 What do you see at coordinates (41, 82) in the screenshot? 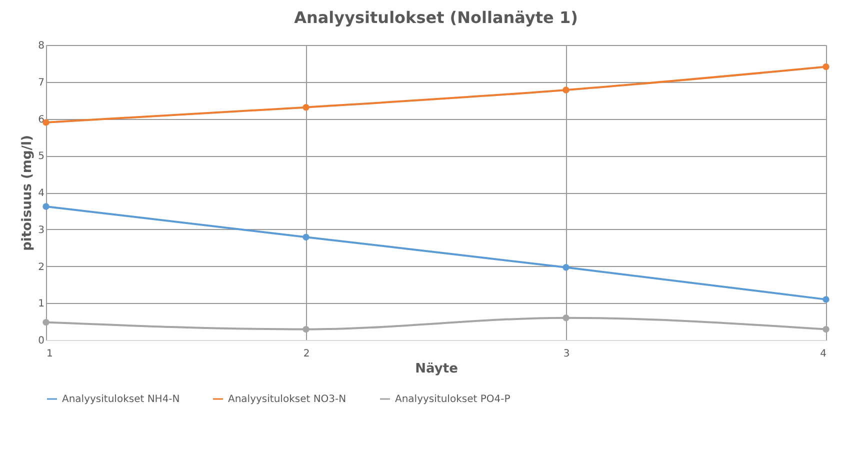
I see `y-tick-label: 7` at bounding box center [41, 82].